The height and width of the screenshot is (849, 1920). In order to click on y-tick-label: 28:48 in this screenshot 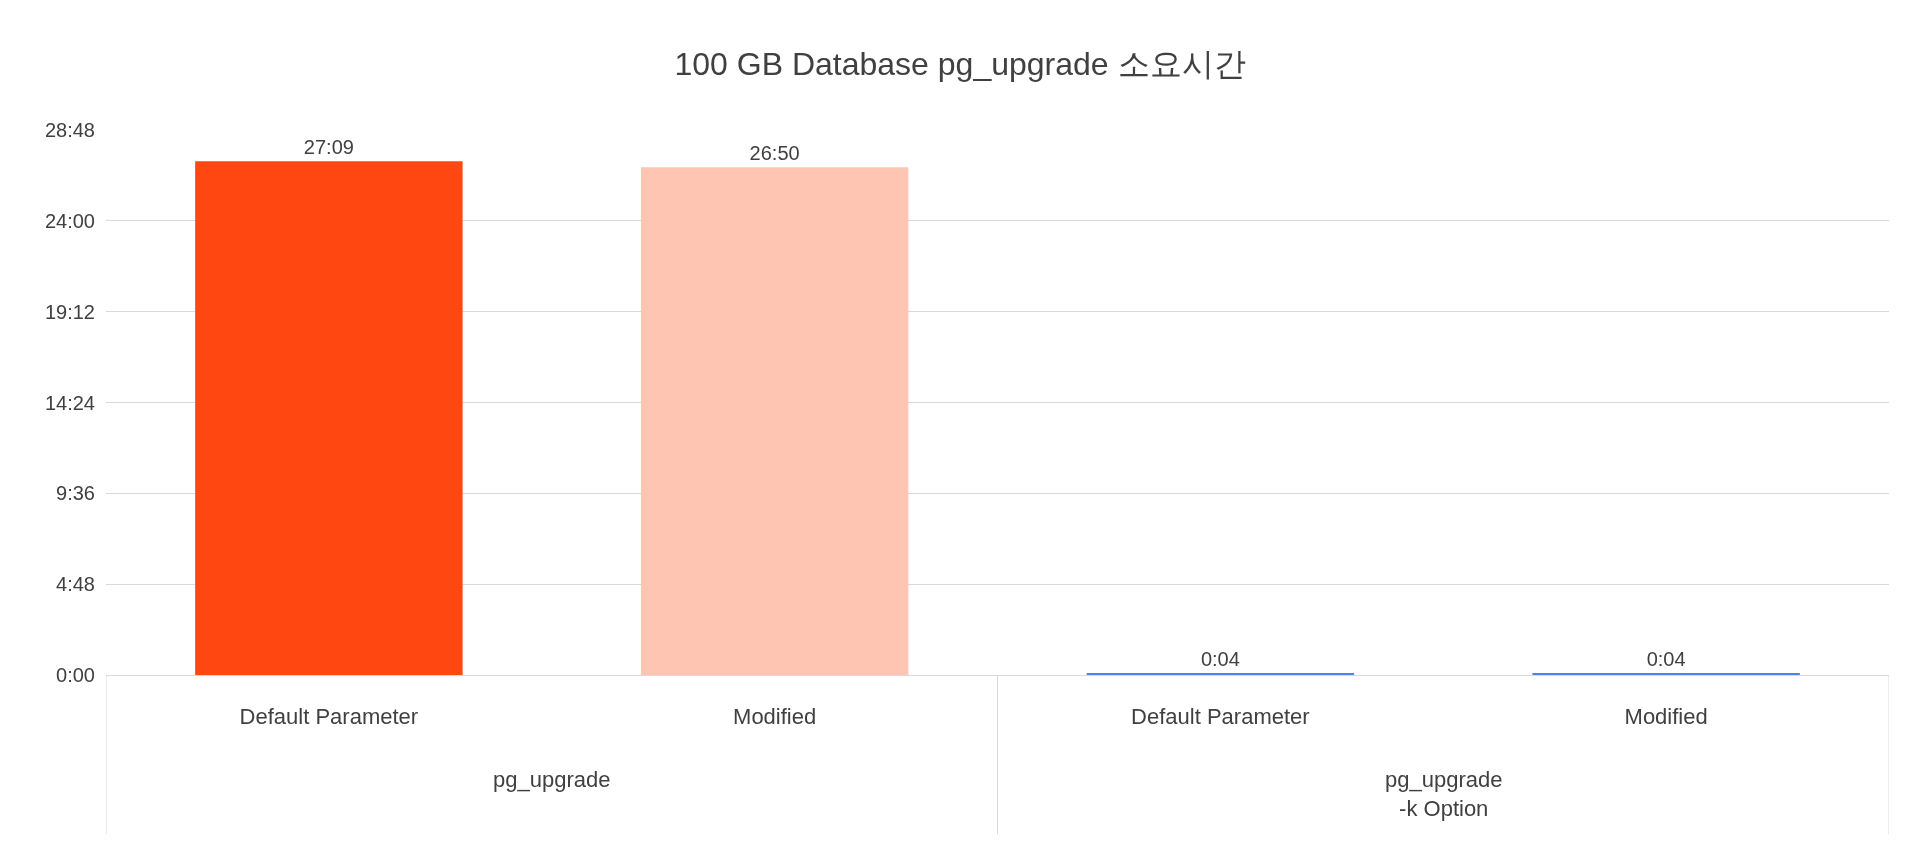, I will do `click(69, 130)`.